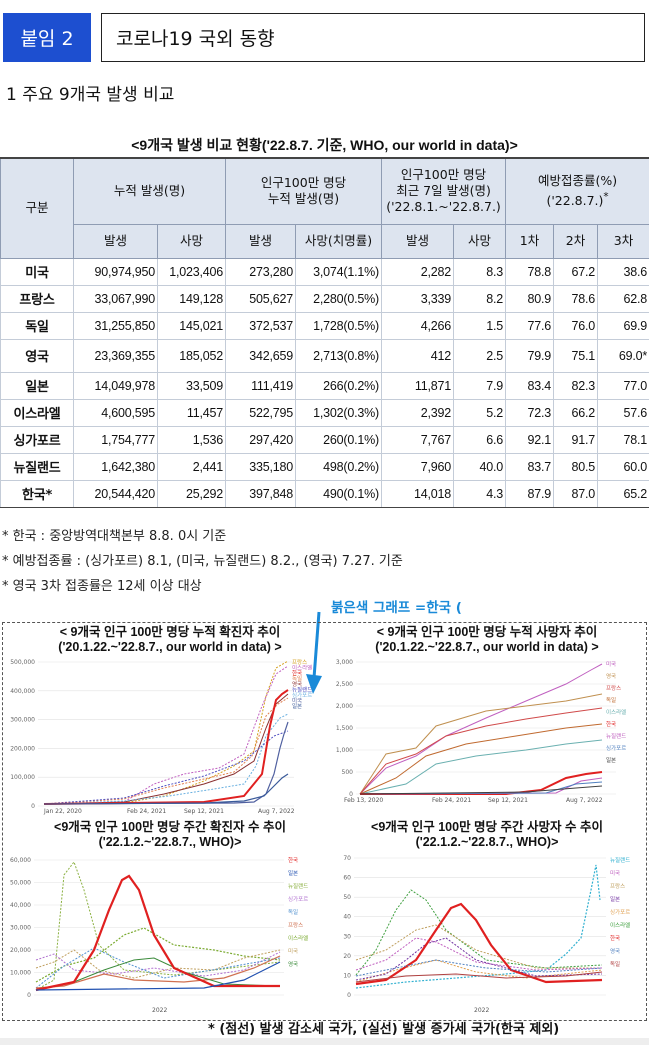  I want to click on c1-legend-entry: 뉴질랜드, so click(302, 690).